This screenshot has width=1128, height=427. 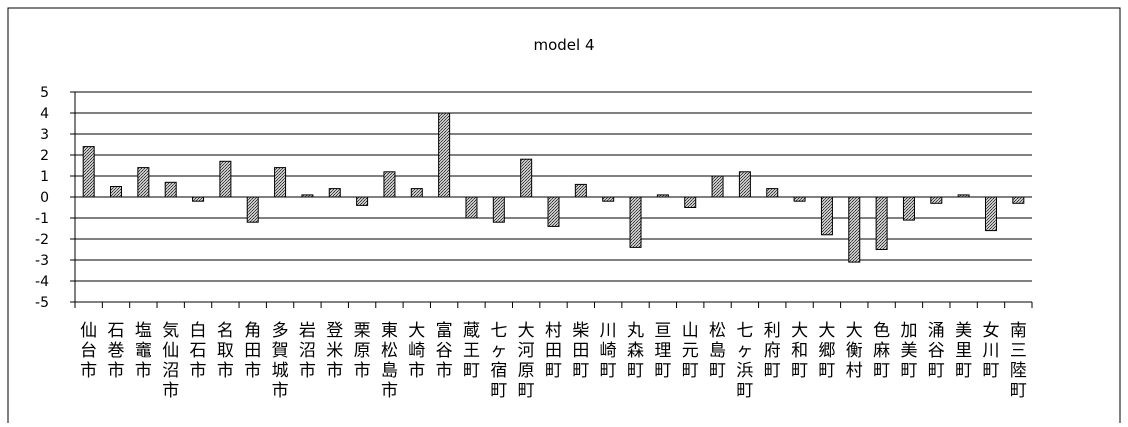 What do you see at coordinates (416, 351) in the screenshot?
I see `x-tick-label: 大崎市` at bounding box center [416, 351].